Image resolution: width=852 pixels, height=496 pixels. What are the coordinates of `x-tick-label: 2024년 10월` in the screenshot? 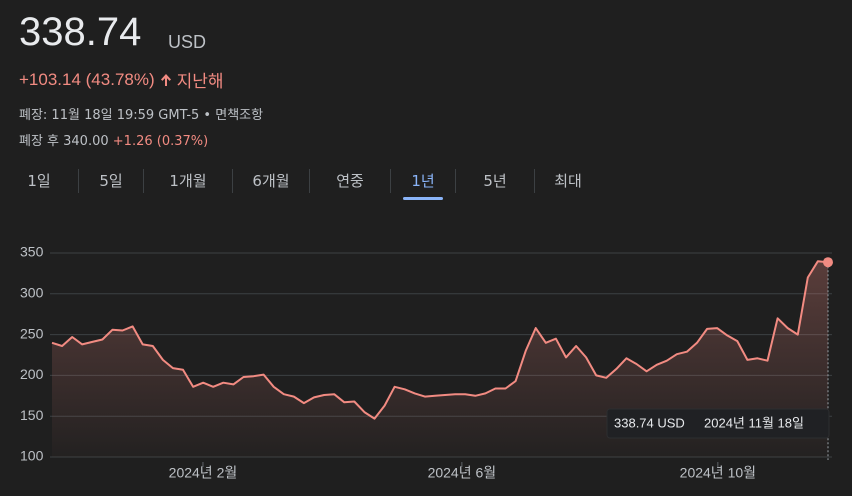 It's located at (718, 473).